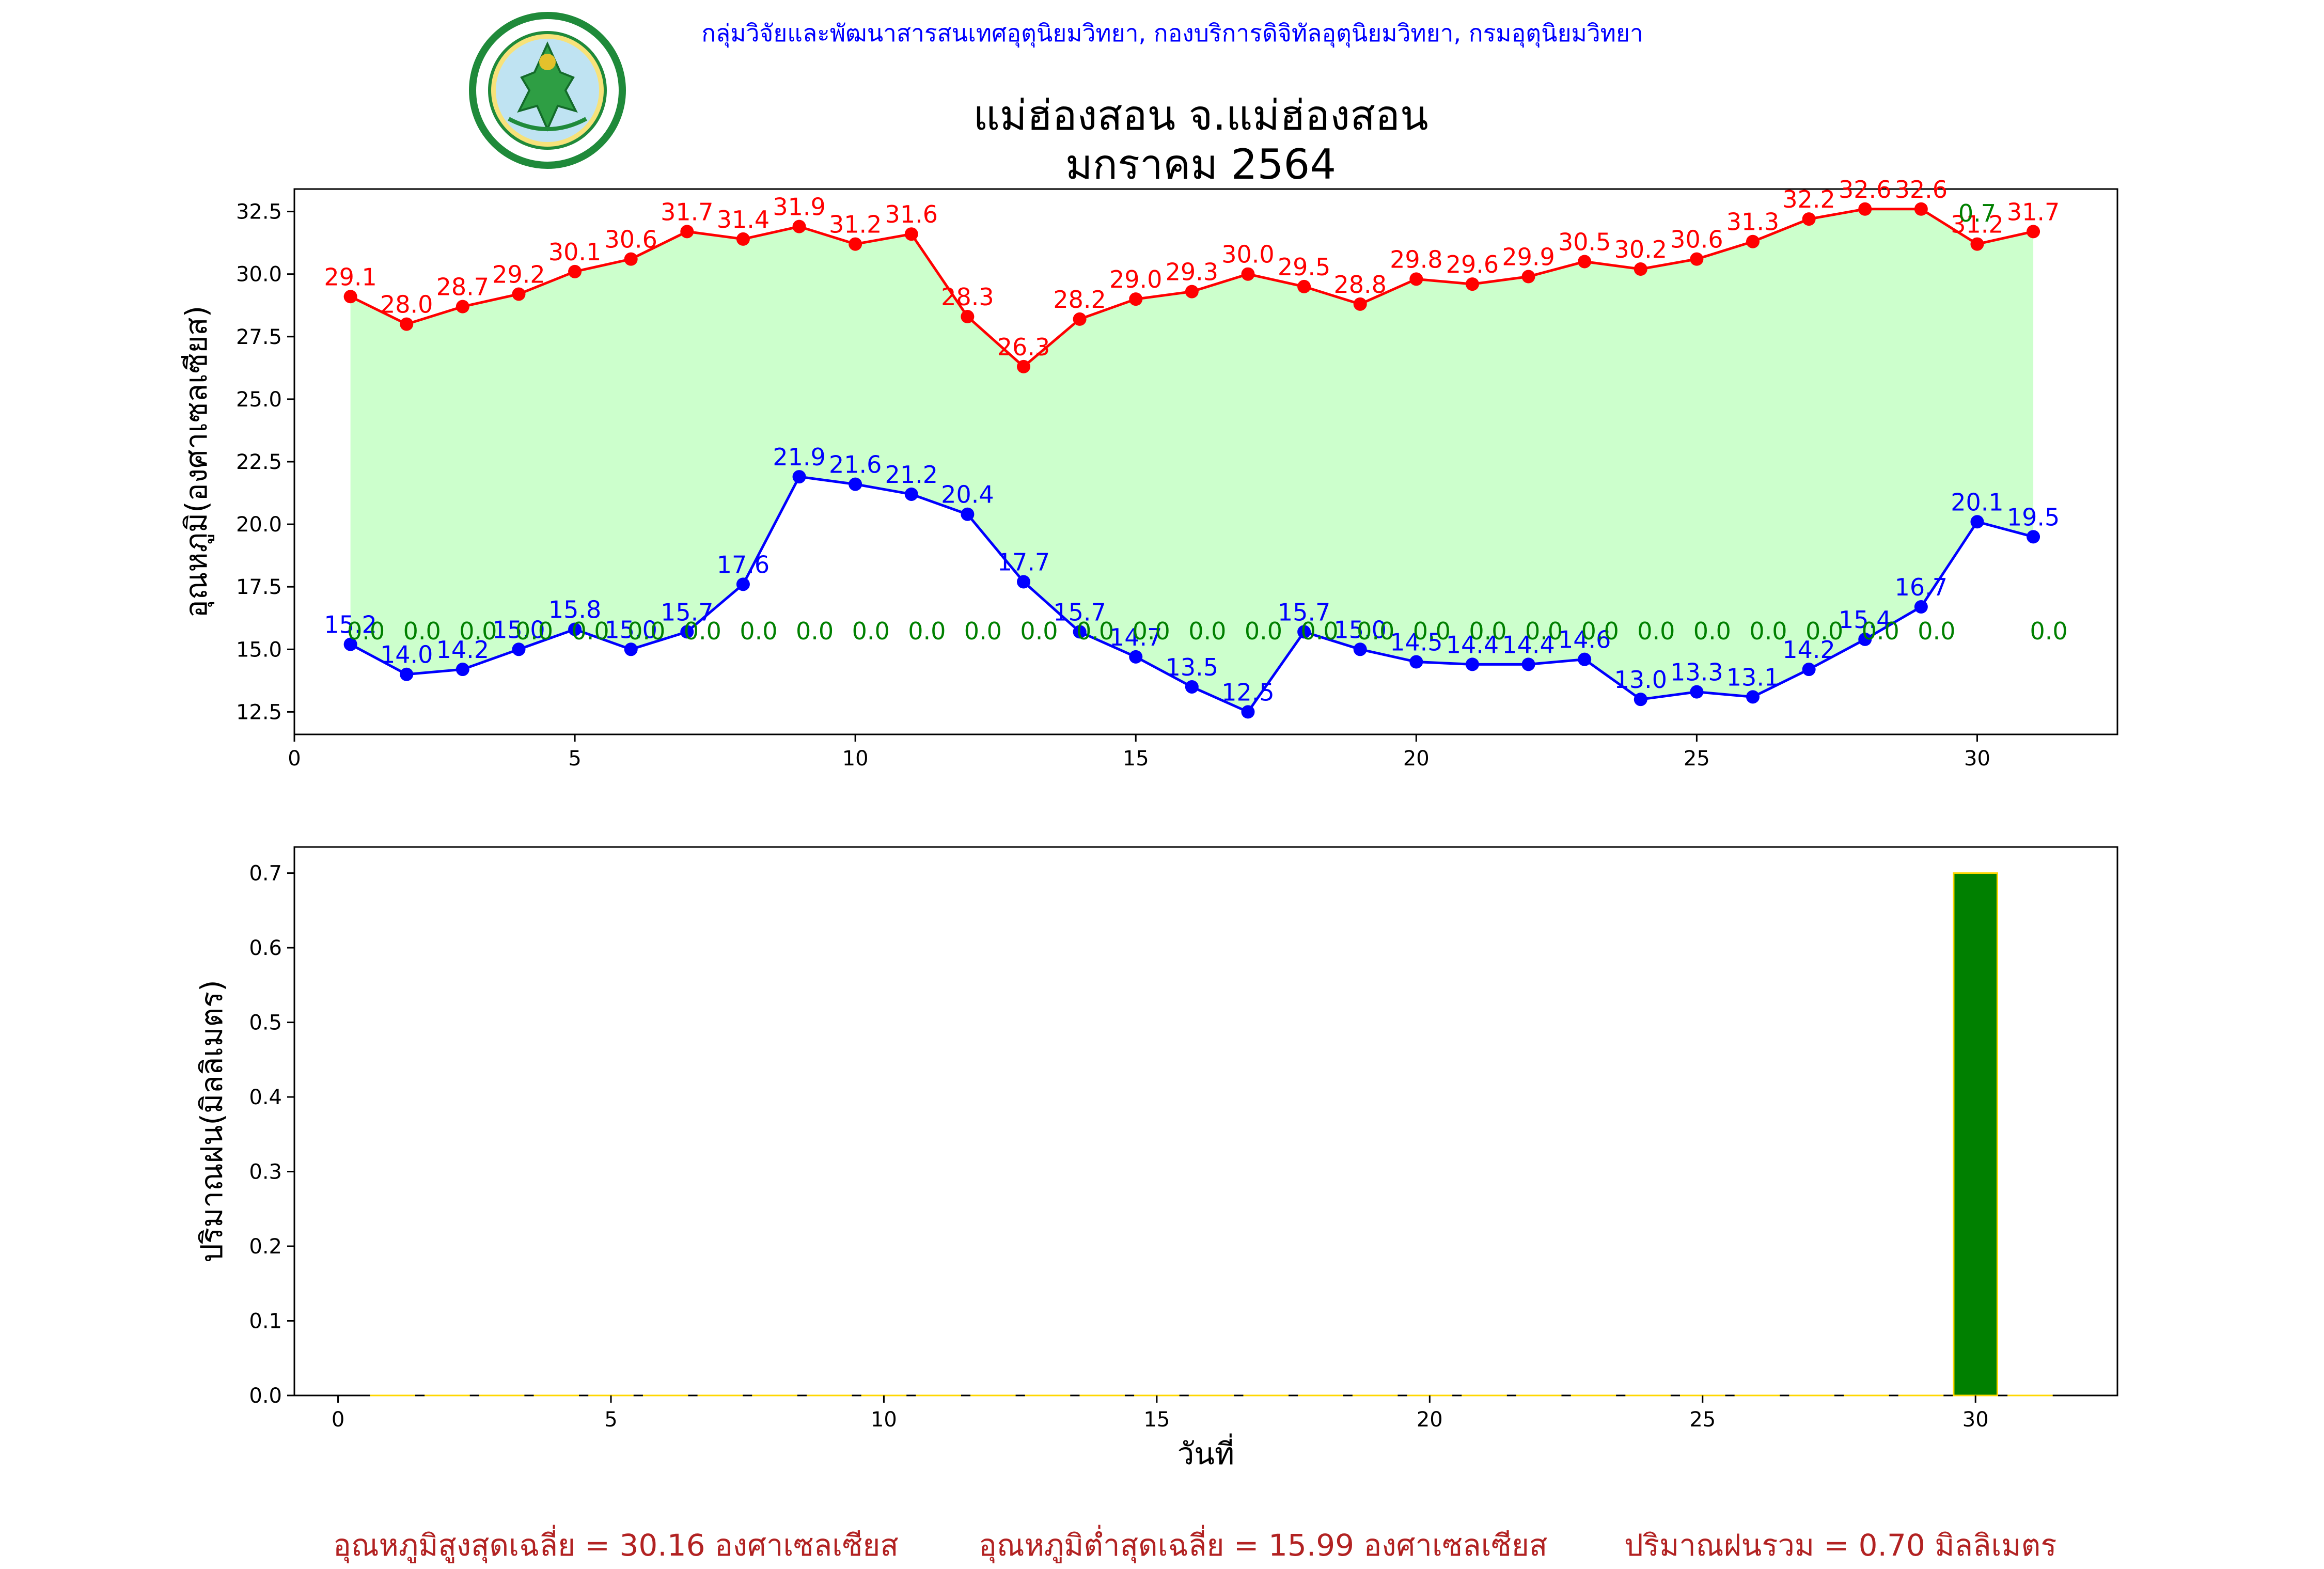 This screenshot has width=2324, height=1569. I want to click on max-temp-label: 28.8, so click(1359, 285).